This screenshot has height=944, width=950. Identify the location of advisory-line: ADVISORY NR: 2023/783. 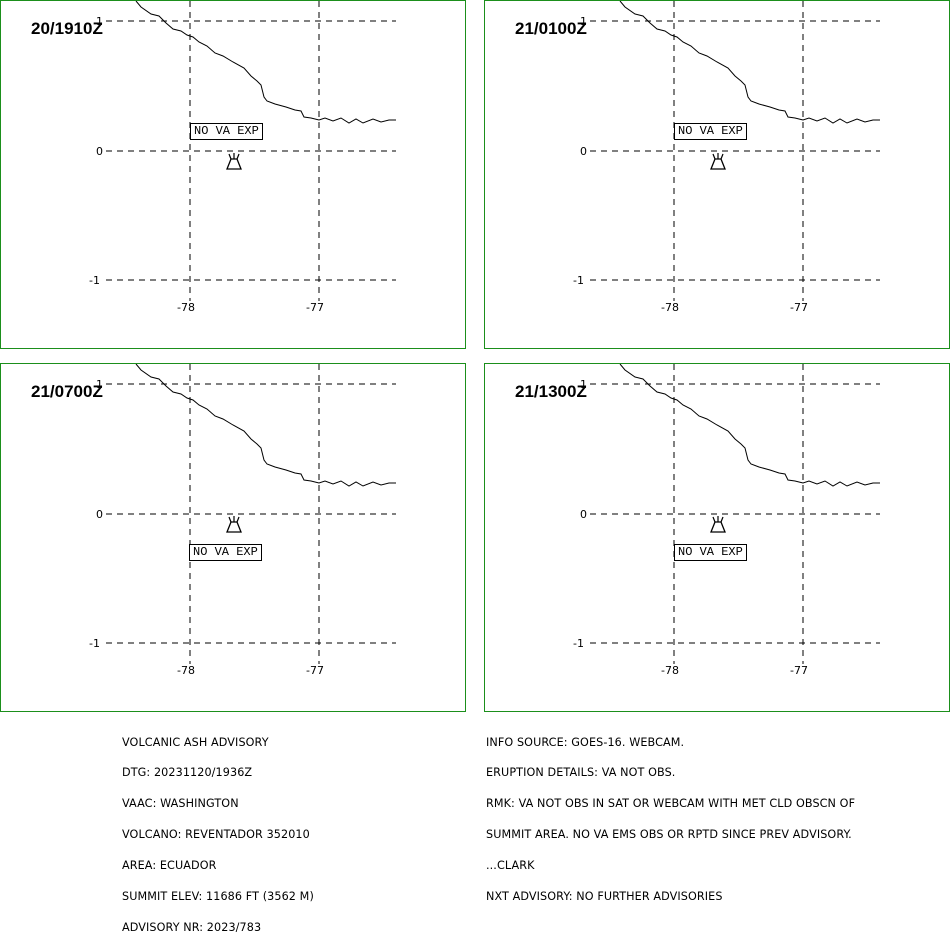
(192, 927).